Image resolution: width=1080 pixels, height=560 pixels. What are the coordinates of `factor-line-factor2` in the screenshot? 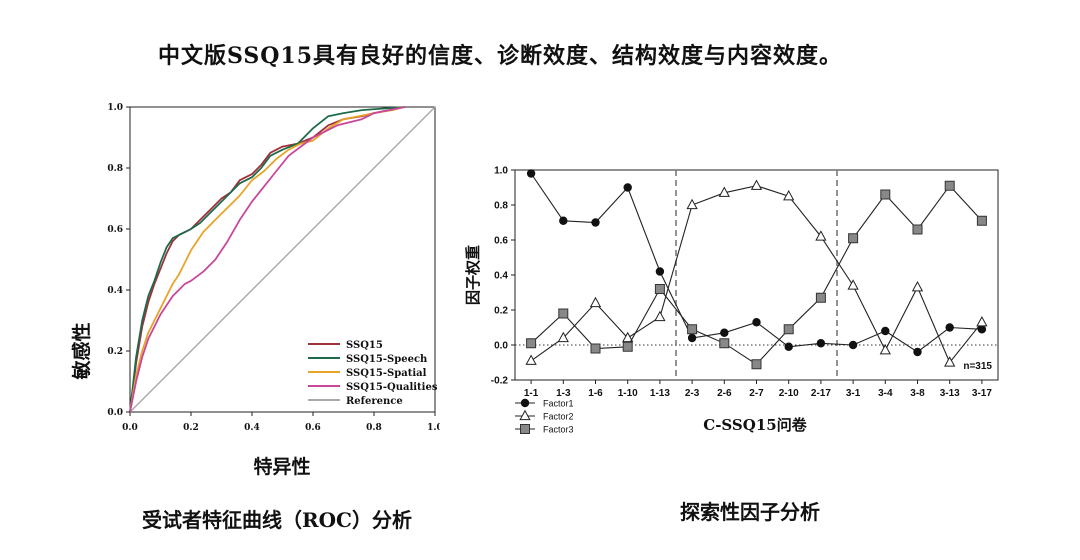 It's located at (756, 274).